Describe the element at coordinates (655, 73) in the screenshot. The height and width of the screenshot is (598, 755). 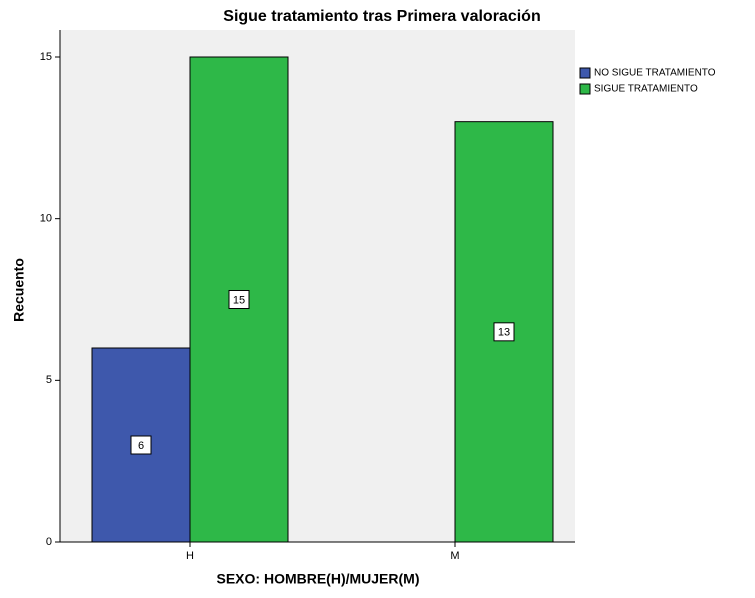
I see `legend-label: NO SIGUE TRATAMIENTO` at that location.